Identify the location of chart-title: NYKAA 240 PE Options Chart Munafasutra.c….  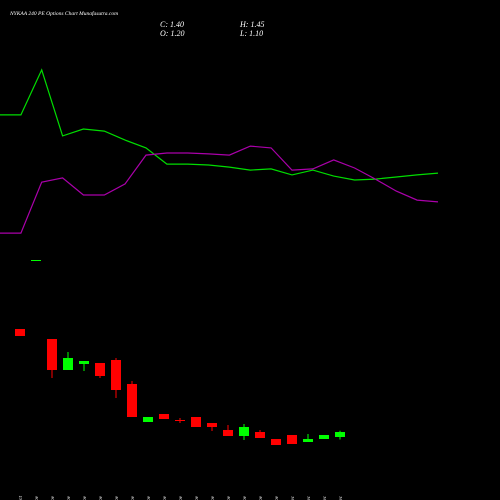
(63, 13).